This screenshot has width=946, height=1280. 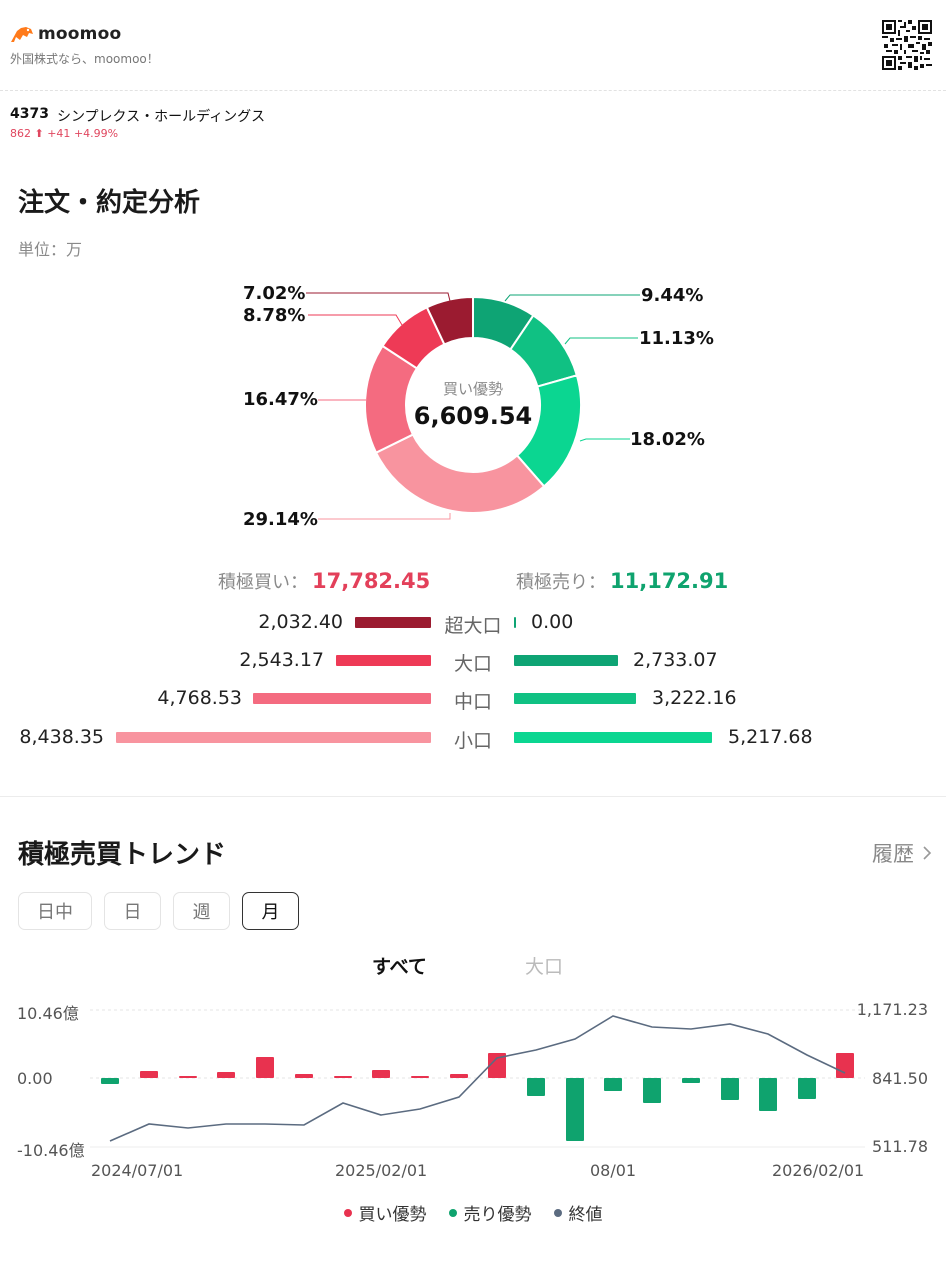 What do you see at coordinates (561, 582) in the screenshot?
I see `sell-summary-label: 積極売り：` at bounding box center [561, 582].